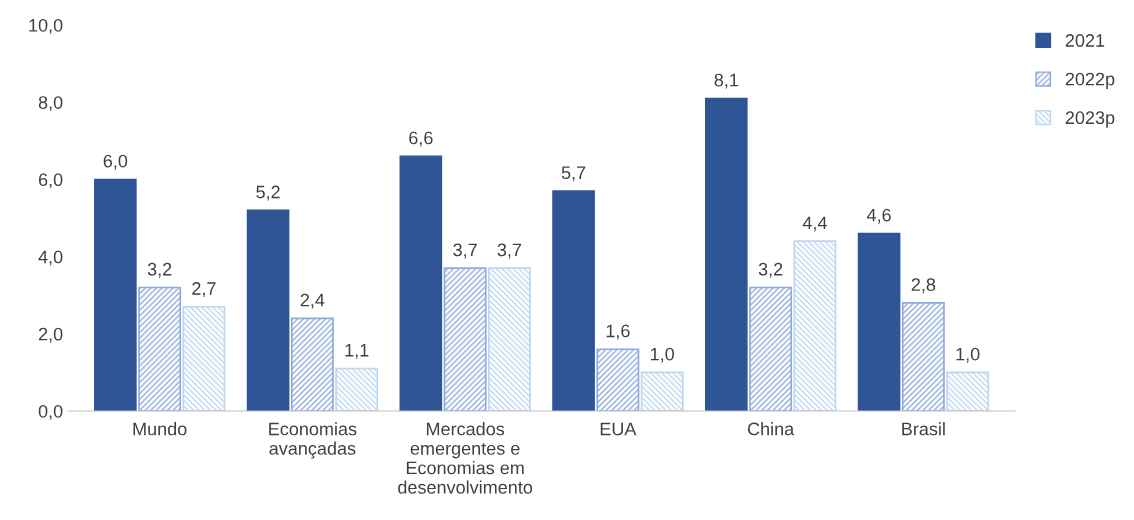  Describe the element at coordinates (421, 139) in the screenshot. I see `data-label: 6,6` at that location.